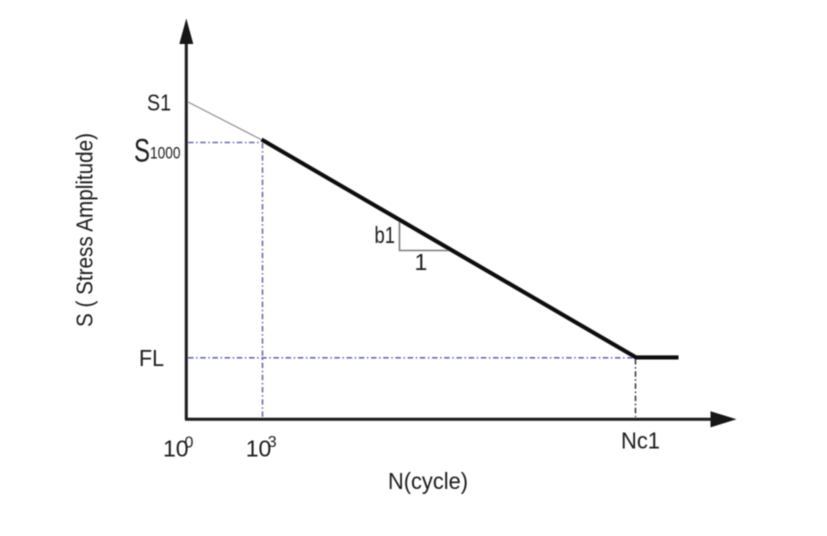 Image resolution: width=827 pixels, height=536 pixels. I want to click on svg-text: 1000, so click(165, 153).